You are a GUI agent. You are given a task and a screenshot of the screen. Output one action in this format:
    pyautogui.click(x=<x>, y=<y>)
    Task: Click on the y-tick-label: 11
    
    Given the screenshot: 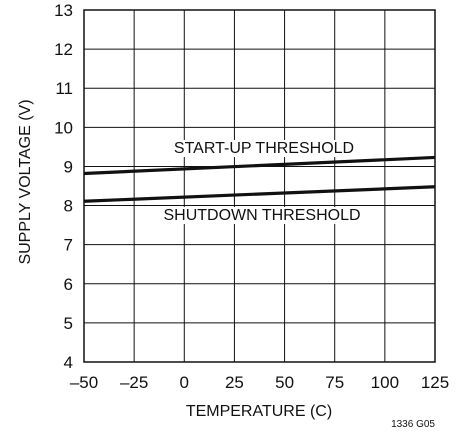 What is the action you would take?
    pyautogui.click(x=64, y=88)
    